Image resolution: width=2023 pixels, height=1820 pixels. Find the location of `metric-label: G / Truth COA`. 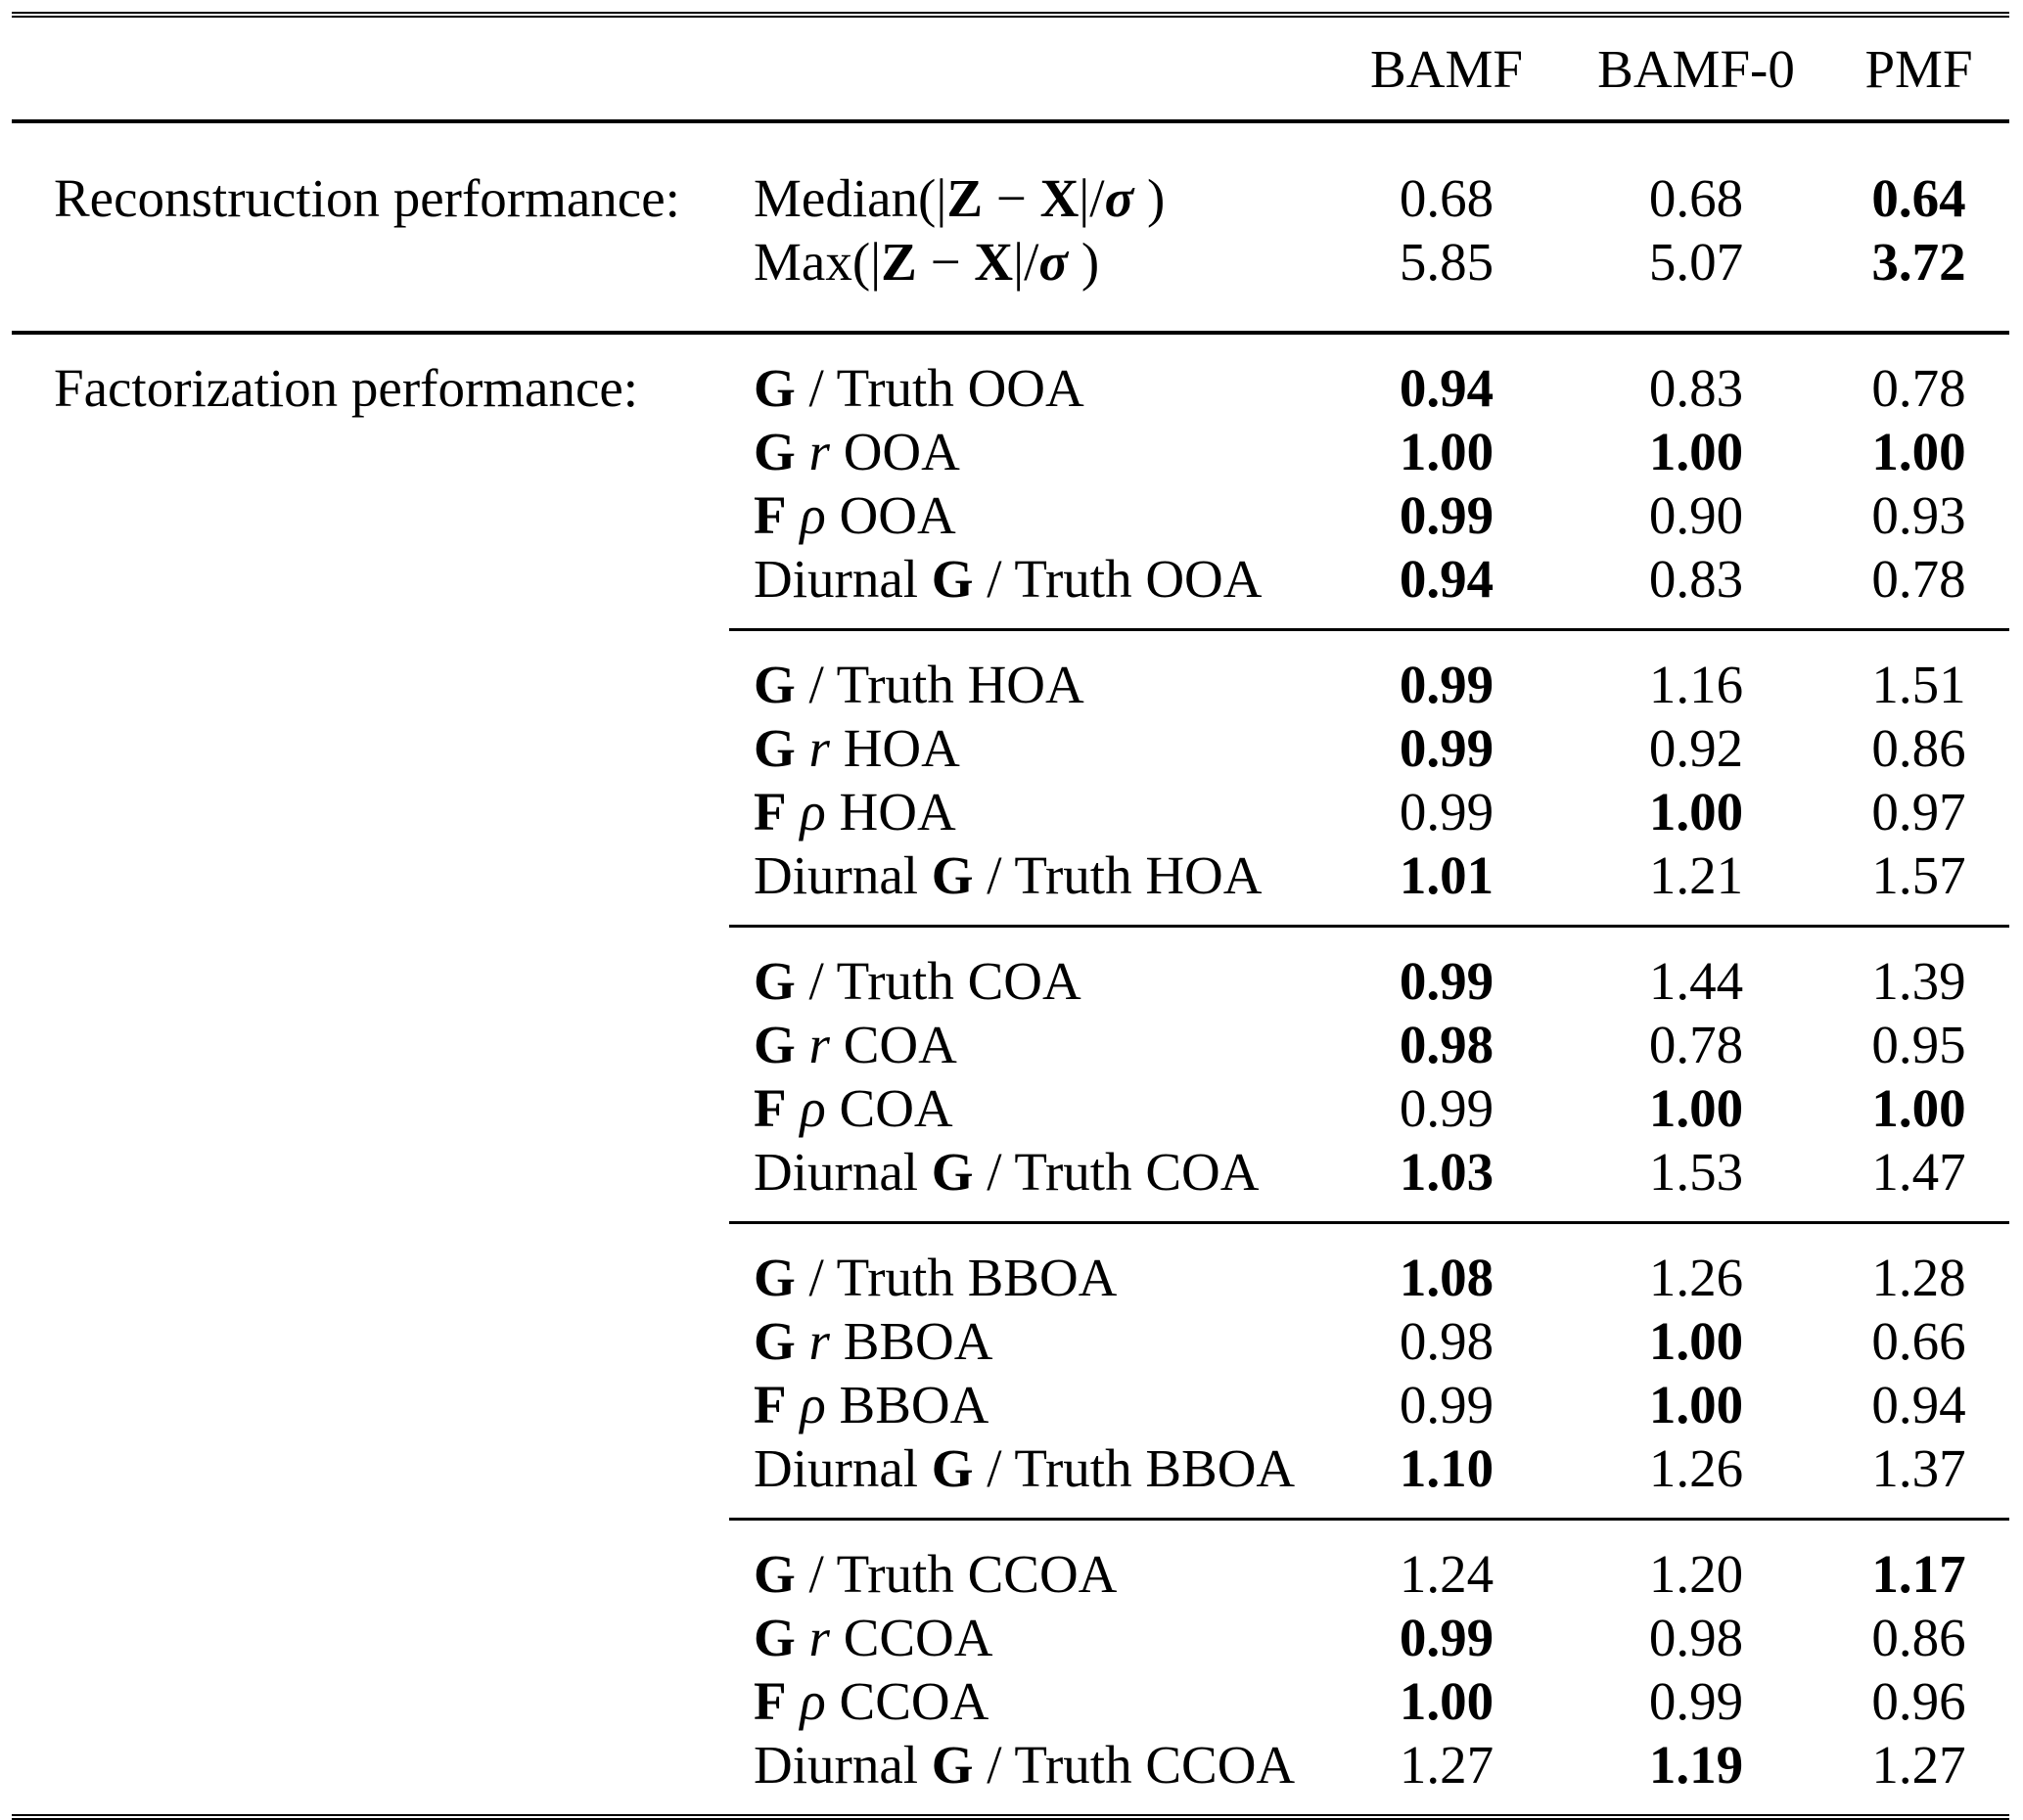

metric-label: G / Truth COA is located at coordinates (1036, 981).